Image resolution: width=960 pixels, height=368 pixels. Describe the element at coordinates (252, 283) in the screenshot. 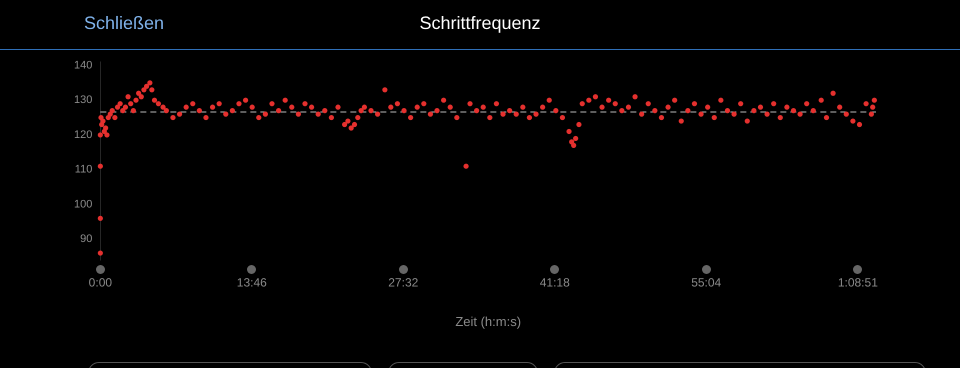

I see `x-tick-label: 13:46` at that location.